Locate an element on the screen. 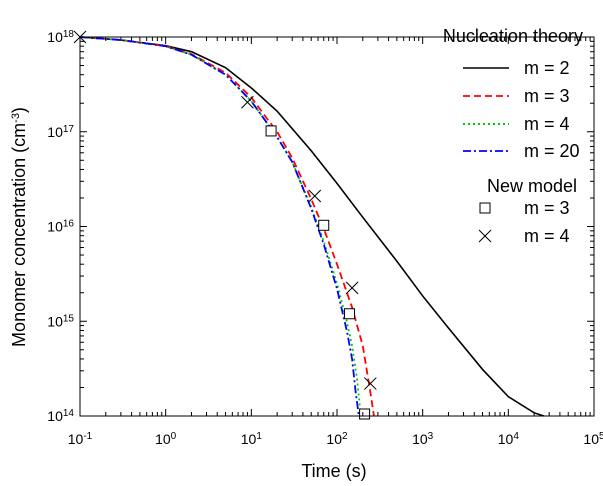  x-tick-label: 10¹ is located at coordinates (252, 439).